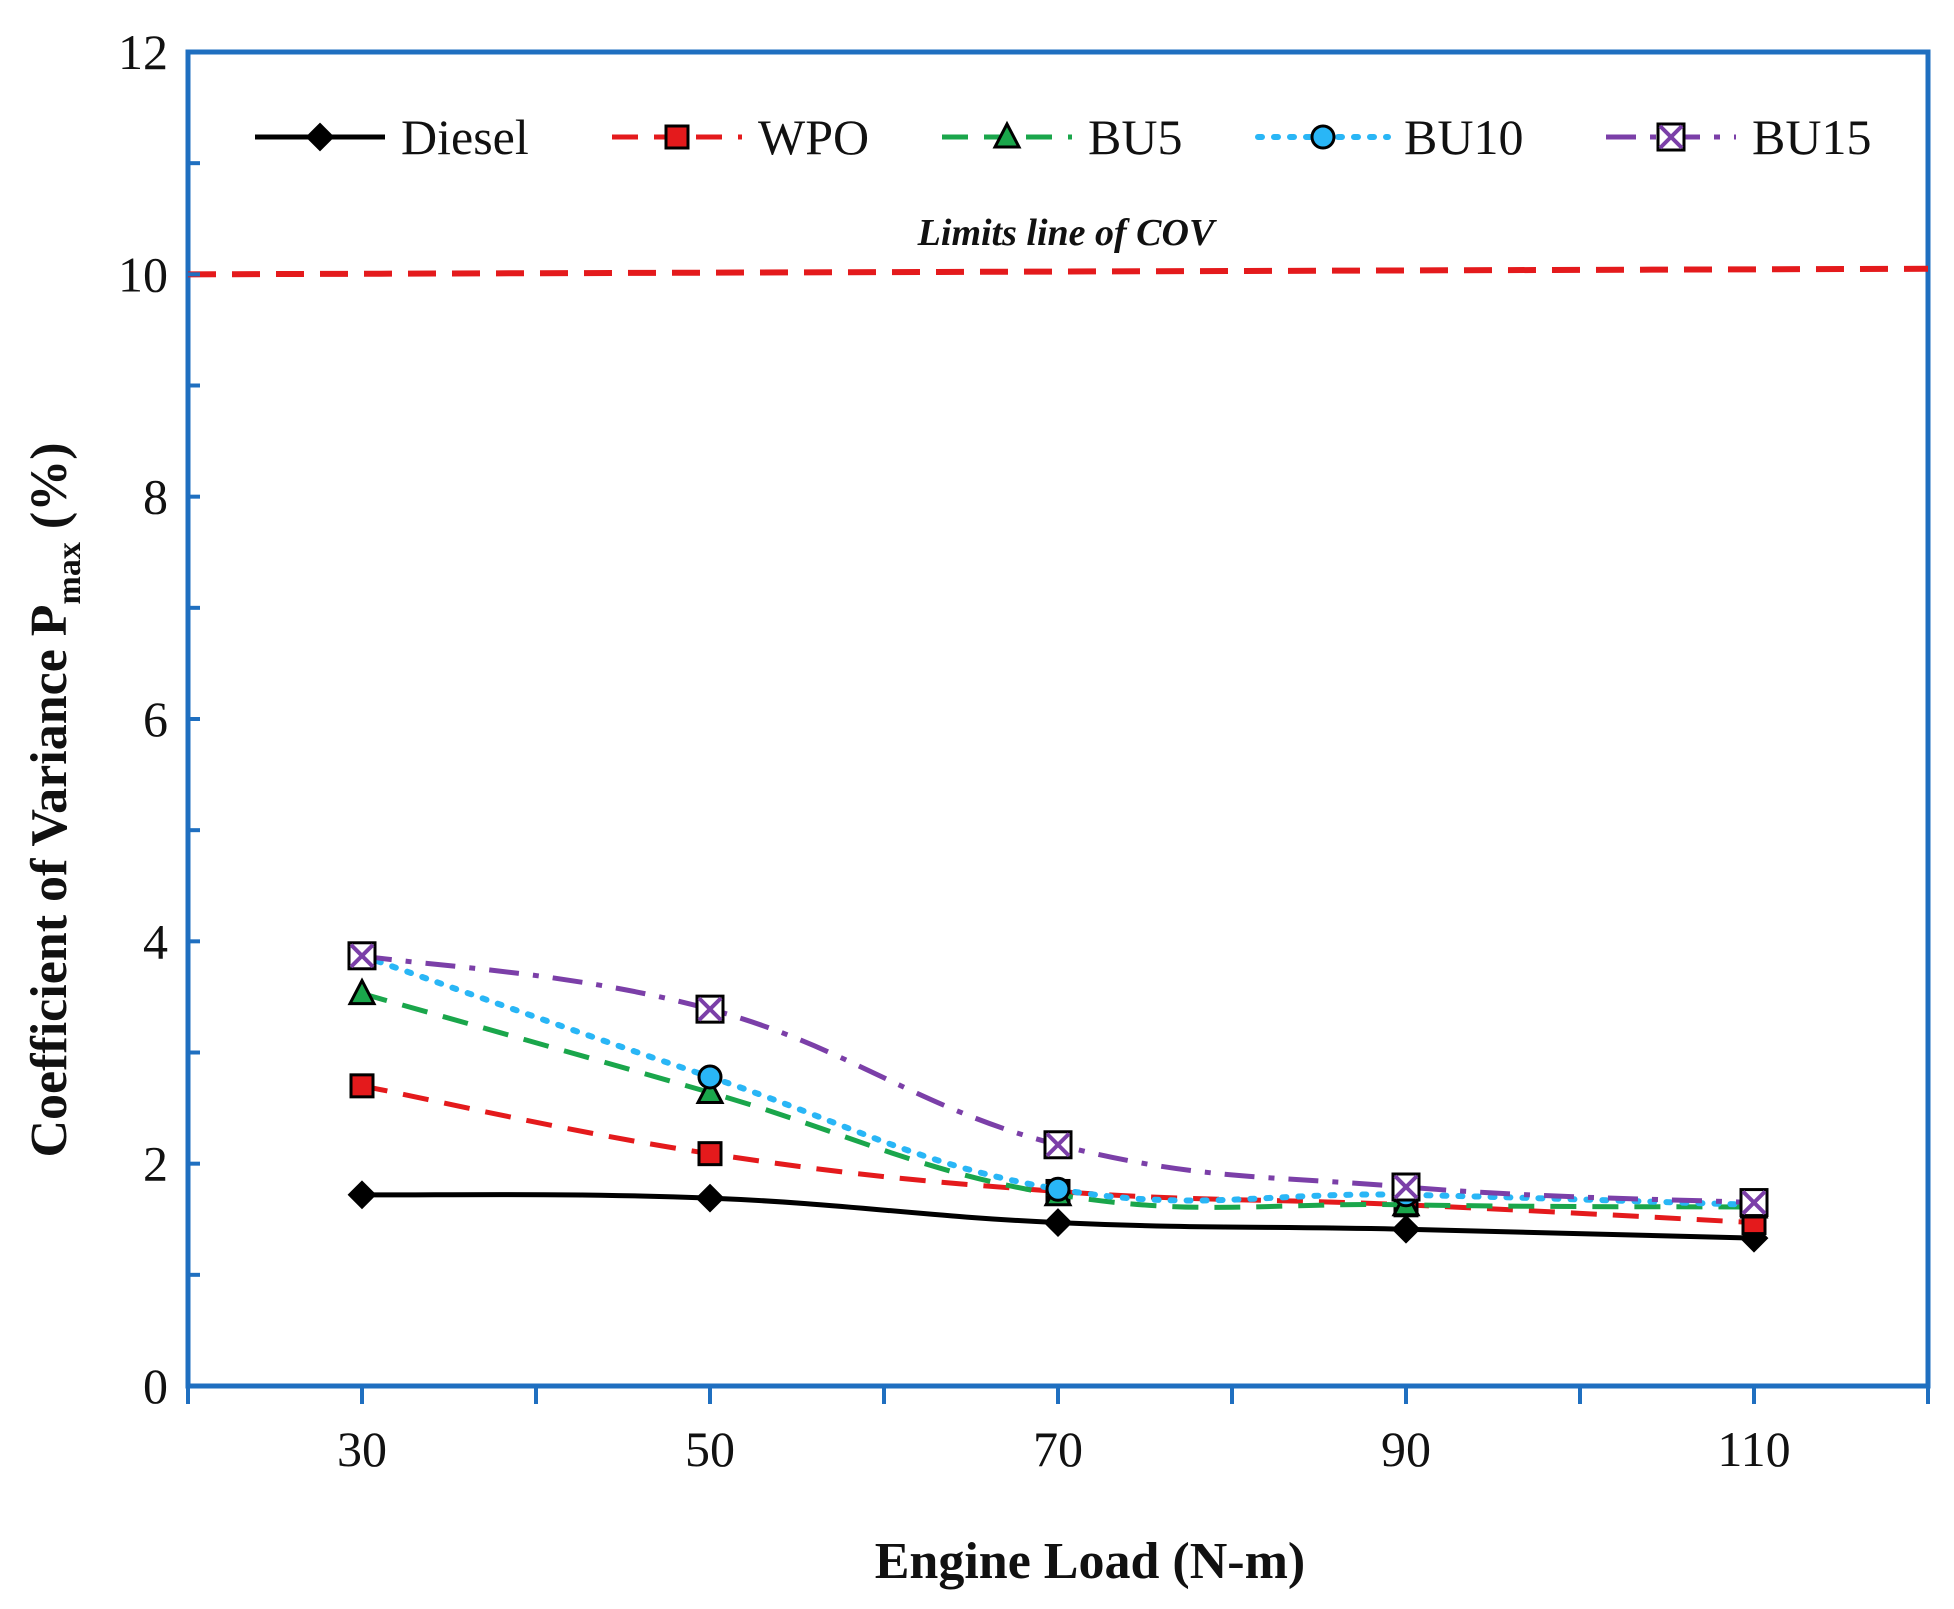  I want to click on x-axis-title: Engine Load (N-m), so click(1090, 1561).